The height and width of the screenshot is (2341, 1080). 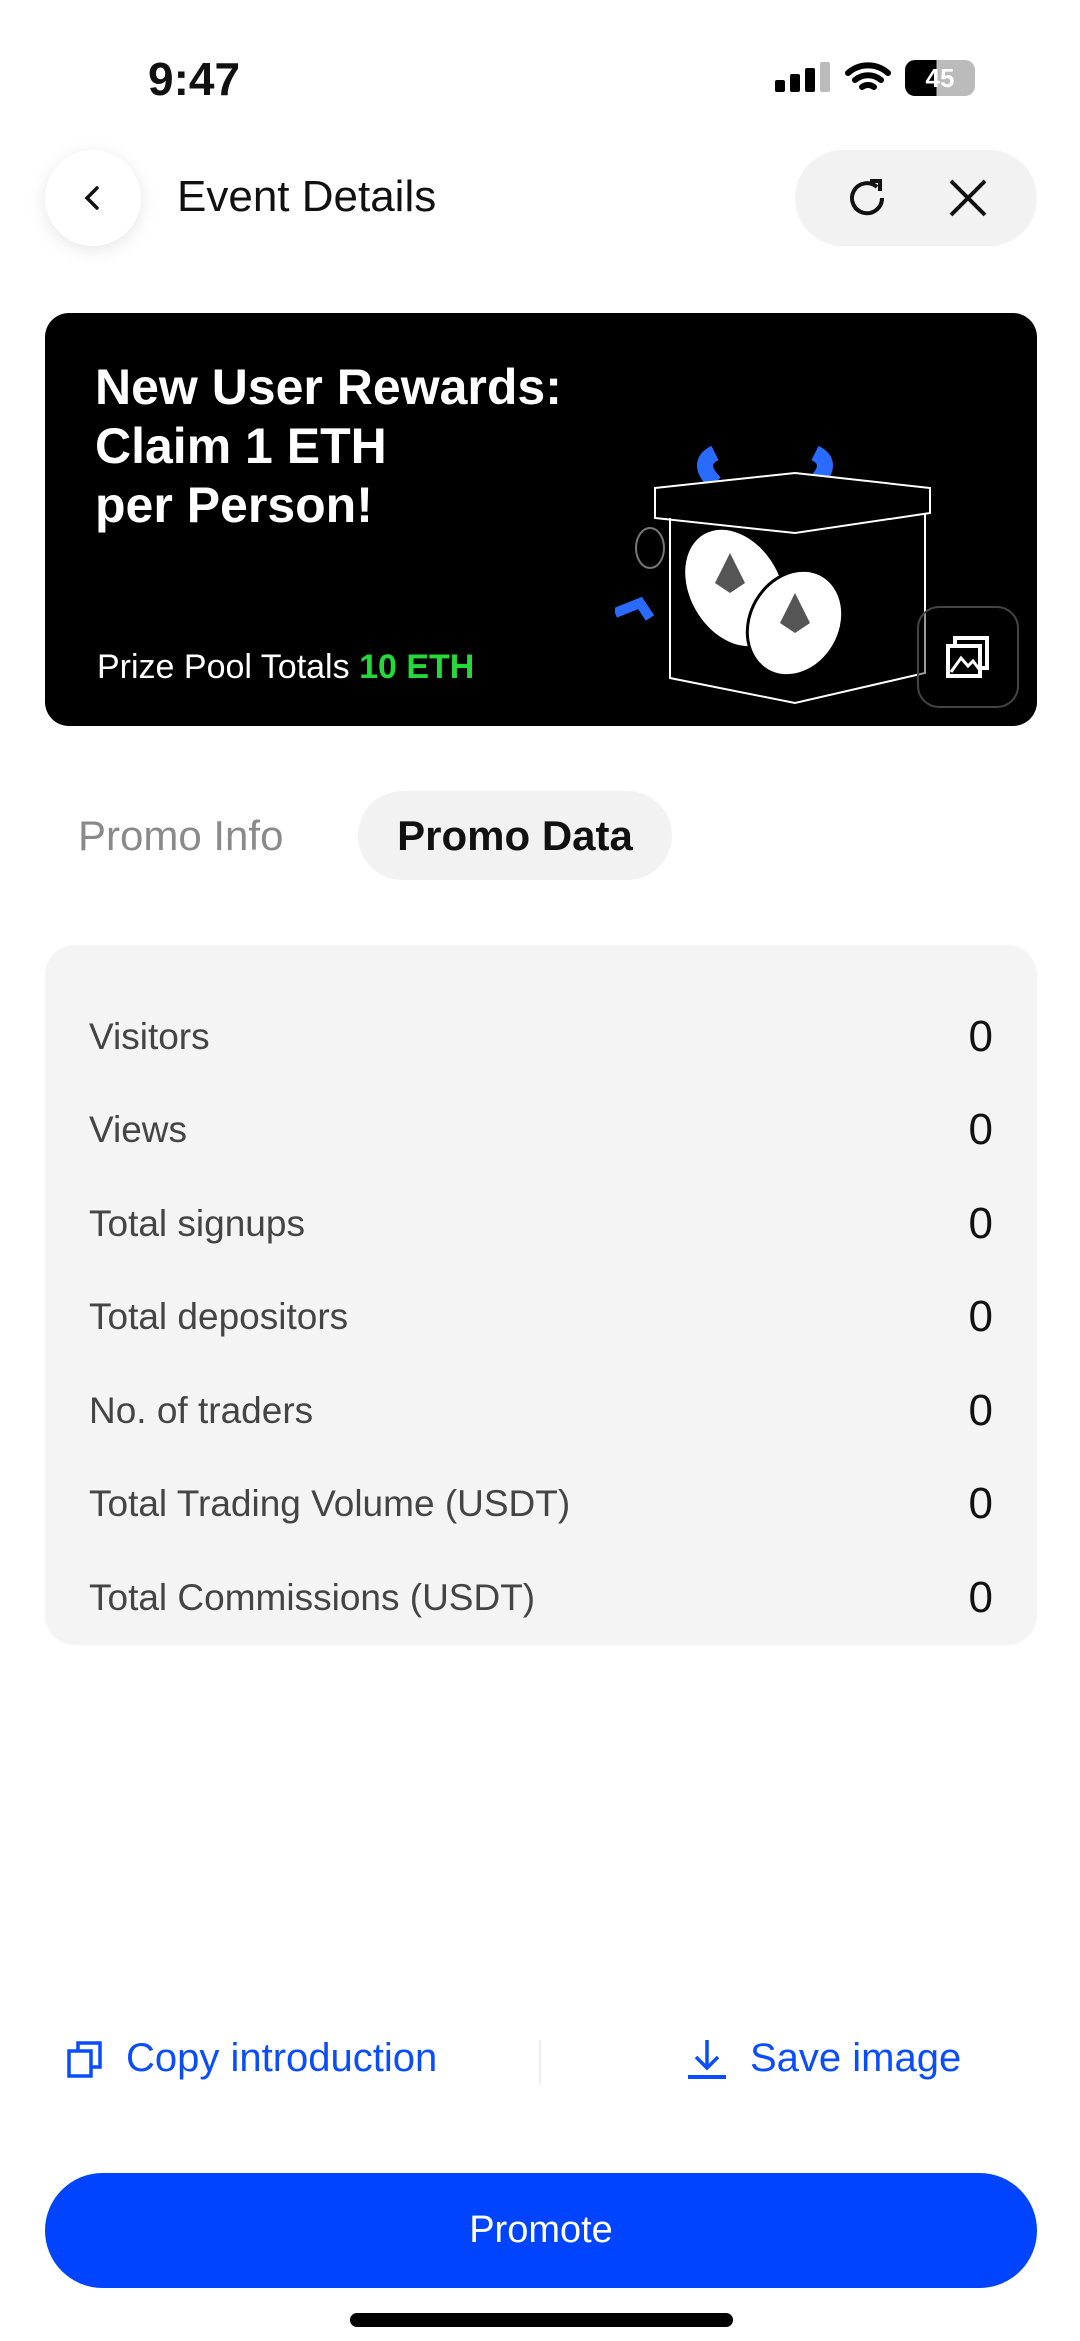 I want to click on image-gallery-button, so click(x=968, y=657).